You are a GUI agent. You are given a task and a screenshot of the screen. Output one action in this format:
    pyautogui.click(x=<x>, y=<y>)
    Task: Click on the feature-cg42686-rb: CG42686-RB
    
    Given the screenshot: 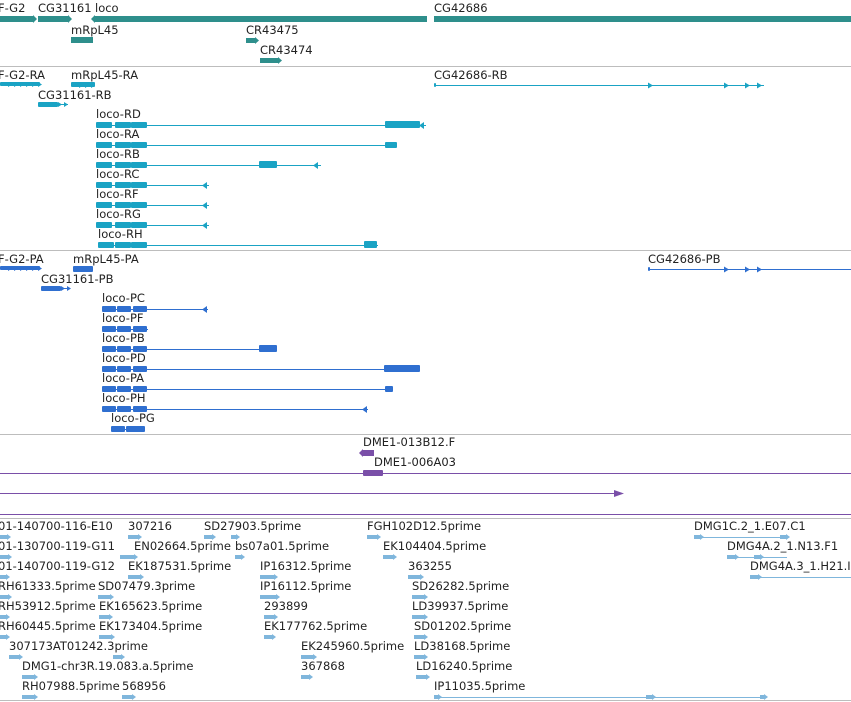 What is the action you would take?
    pyautogui.click(x=599, y=78)
    